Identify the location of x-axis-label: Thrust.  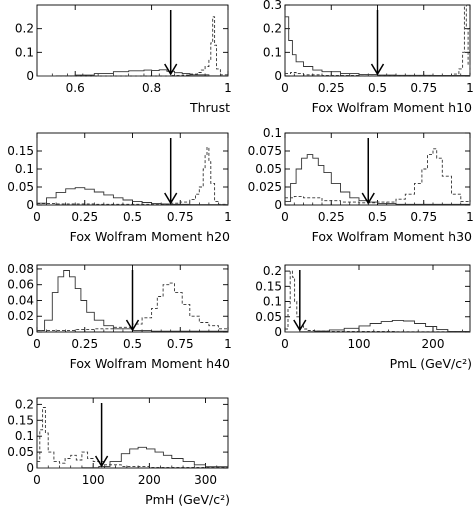
(209, 107).